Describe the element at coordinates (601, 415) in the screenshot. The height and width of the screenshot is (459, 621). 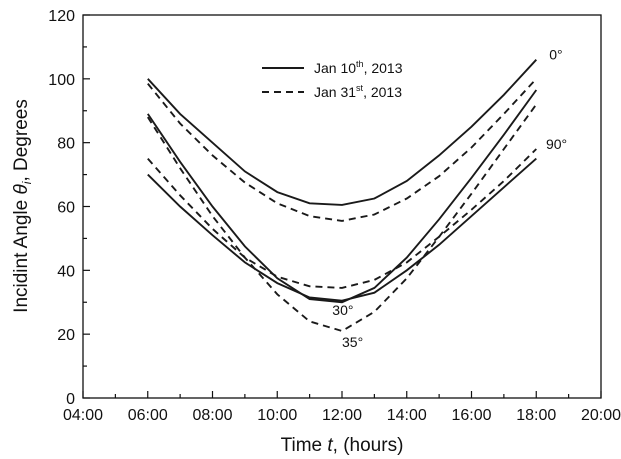
I see `x-tick-label-8: 20:00` at that location.